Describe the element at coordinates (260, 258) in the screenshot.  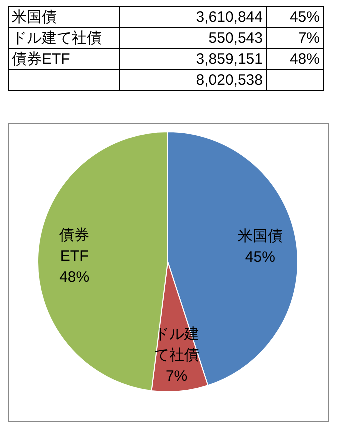
I see `data-label: 45%` at that location.